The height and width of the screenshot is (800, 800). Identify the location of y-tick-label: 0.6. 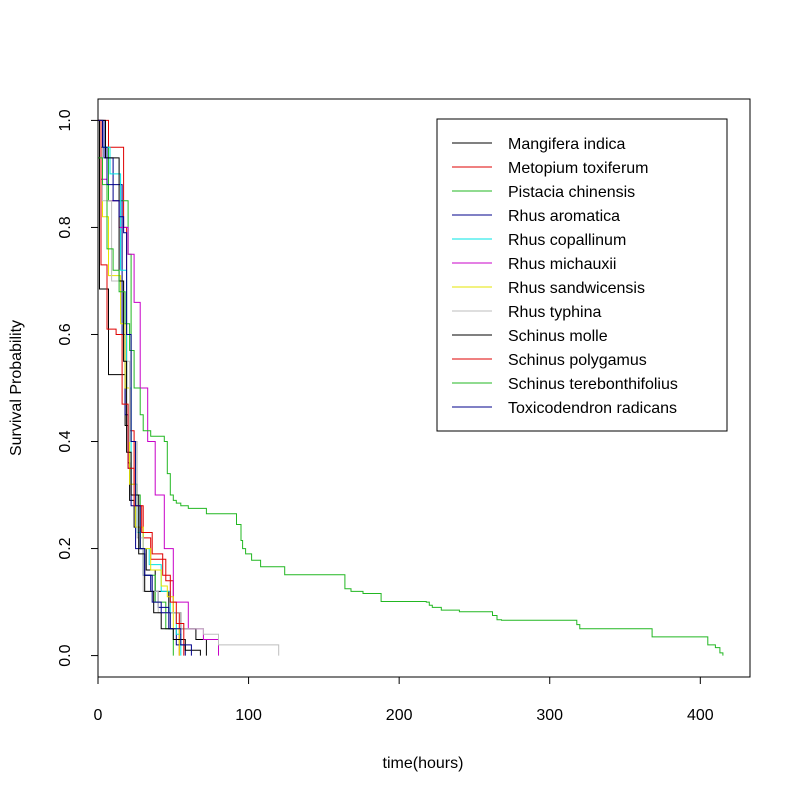
(65, 334).